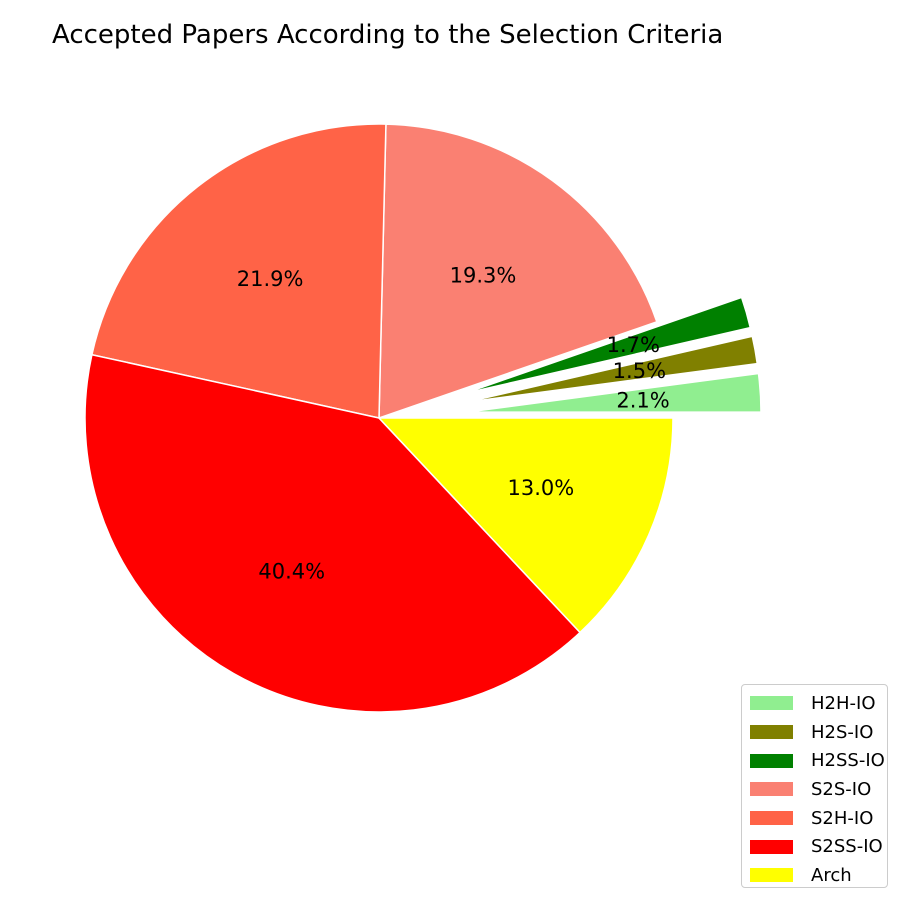 The height and width of the screenshot is (900, 900). What do you see at coordinates (639, 371) in the screenshot?
I see `slice-label-h2s-io: 1.5%` at bounding box center [639, 371].